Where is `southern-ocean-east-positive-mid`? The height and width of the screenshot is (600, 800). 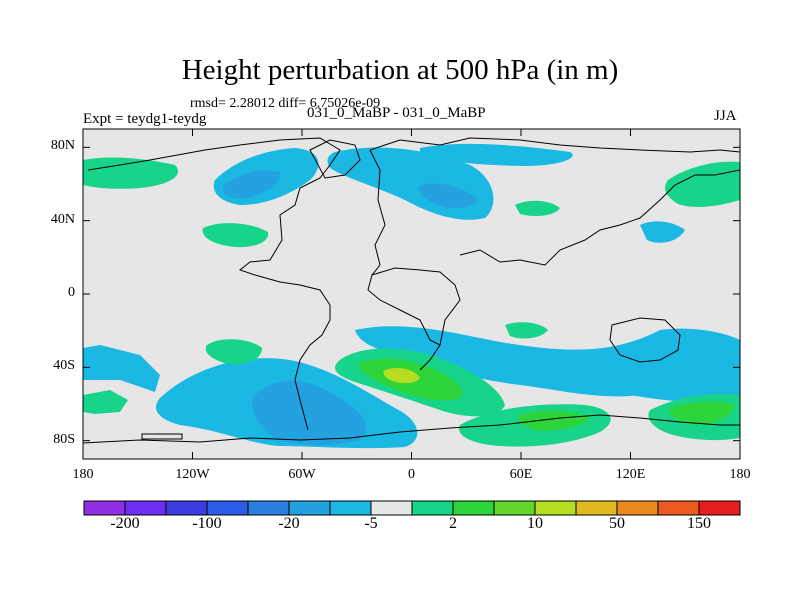 southern-ocean-east-positive-mid is located at coordinates (701, 413).